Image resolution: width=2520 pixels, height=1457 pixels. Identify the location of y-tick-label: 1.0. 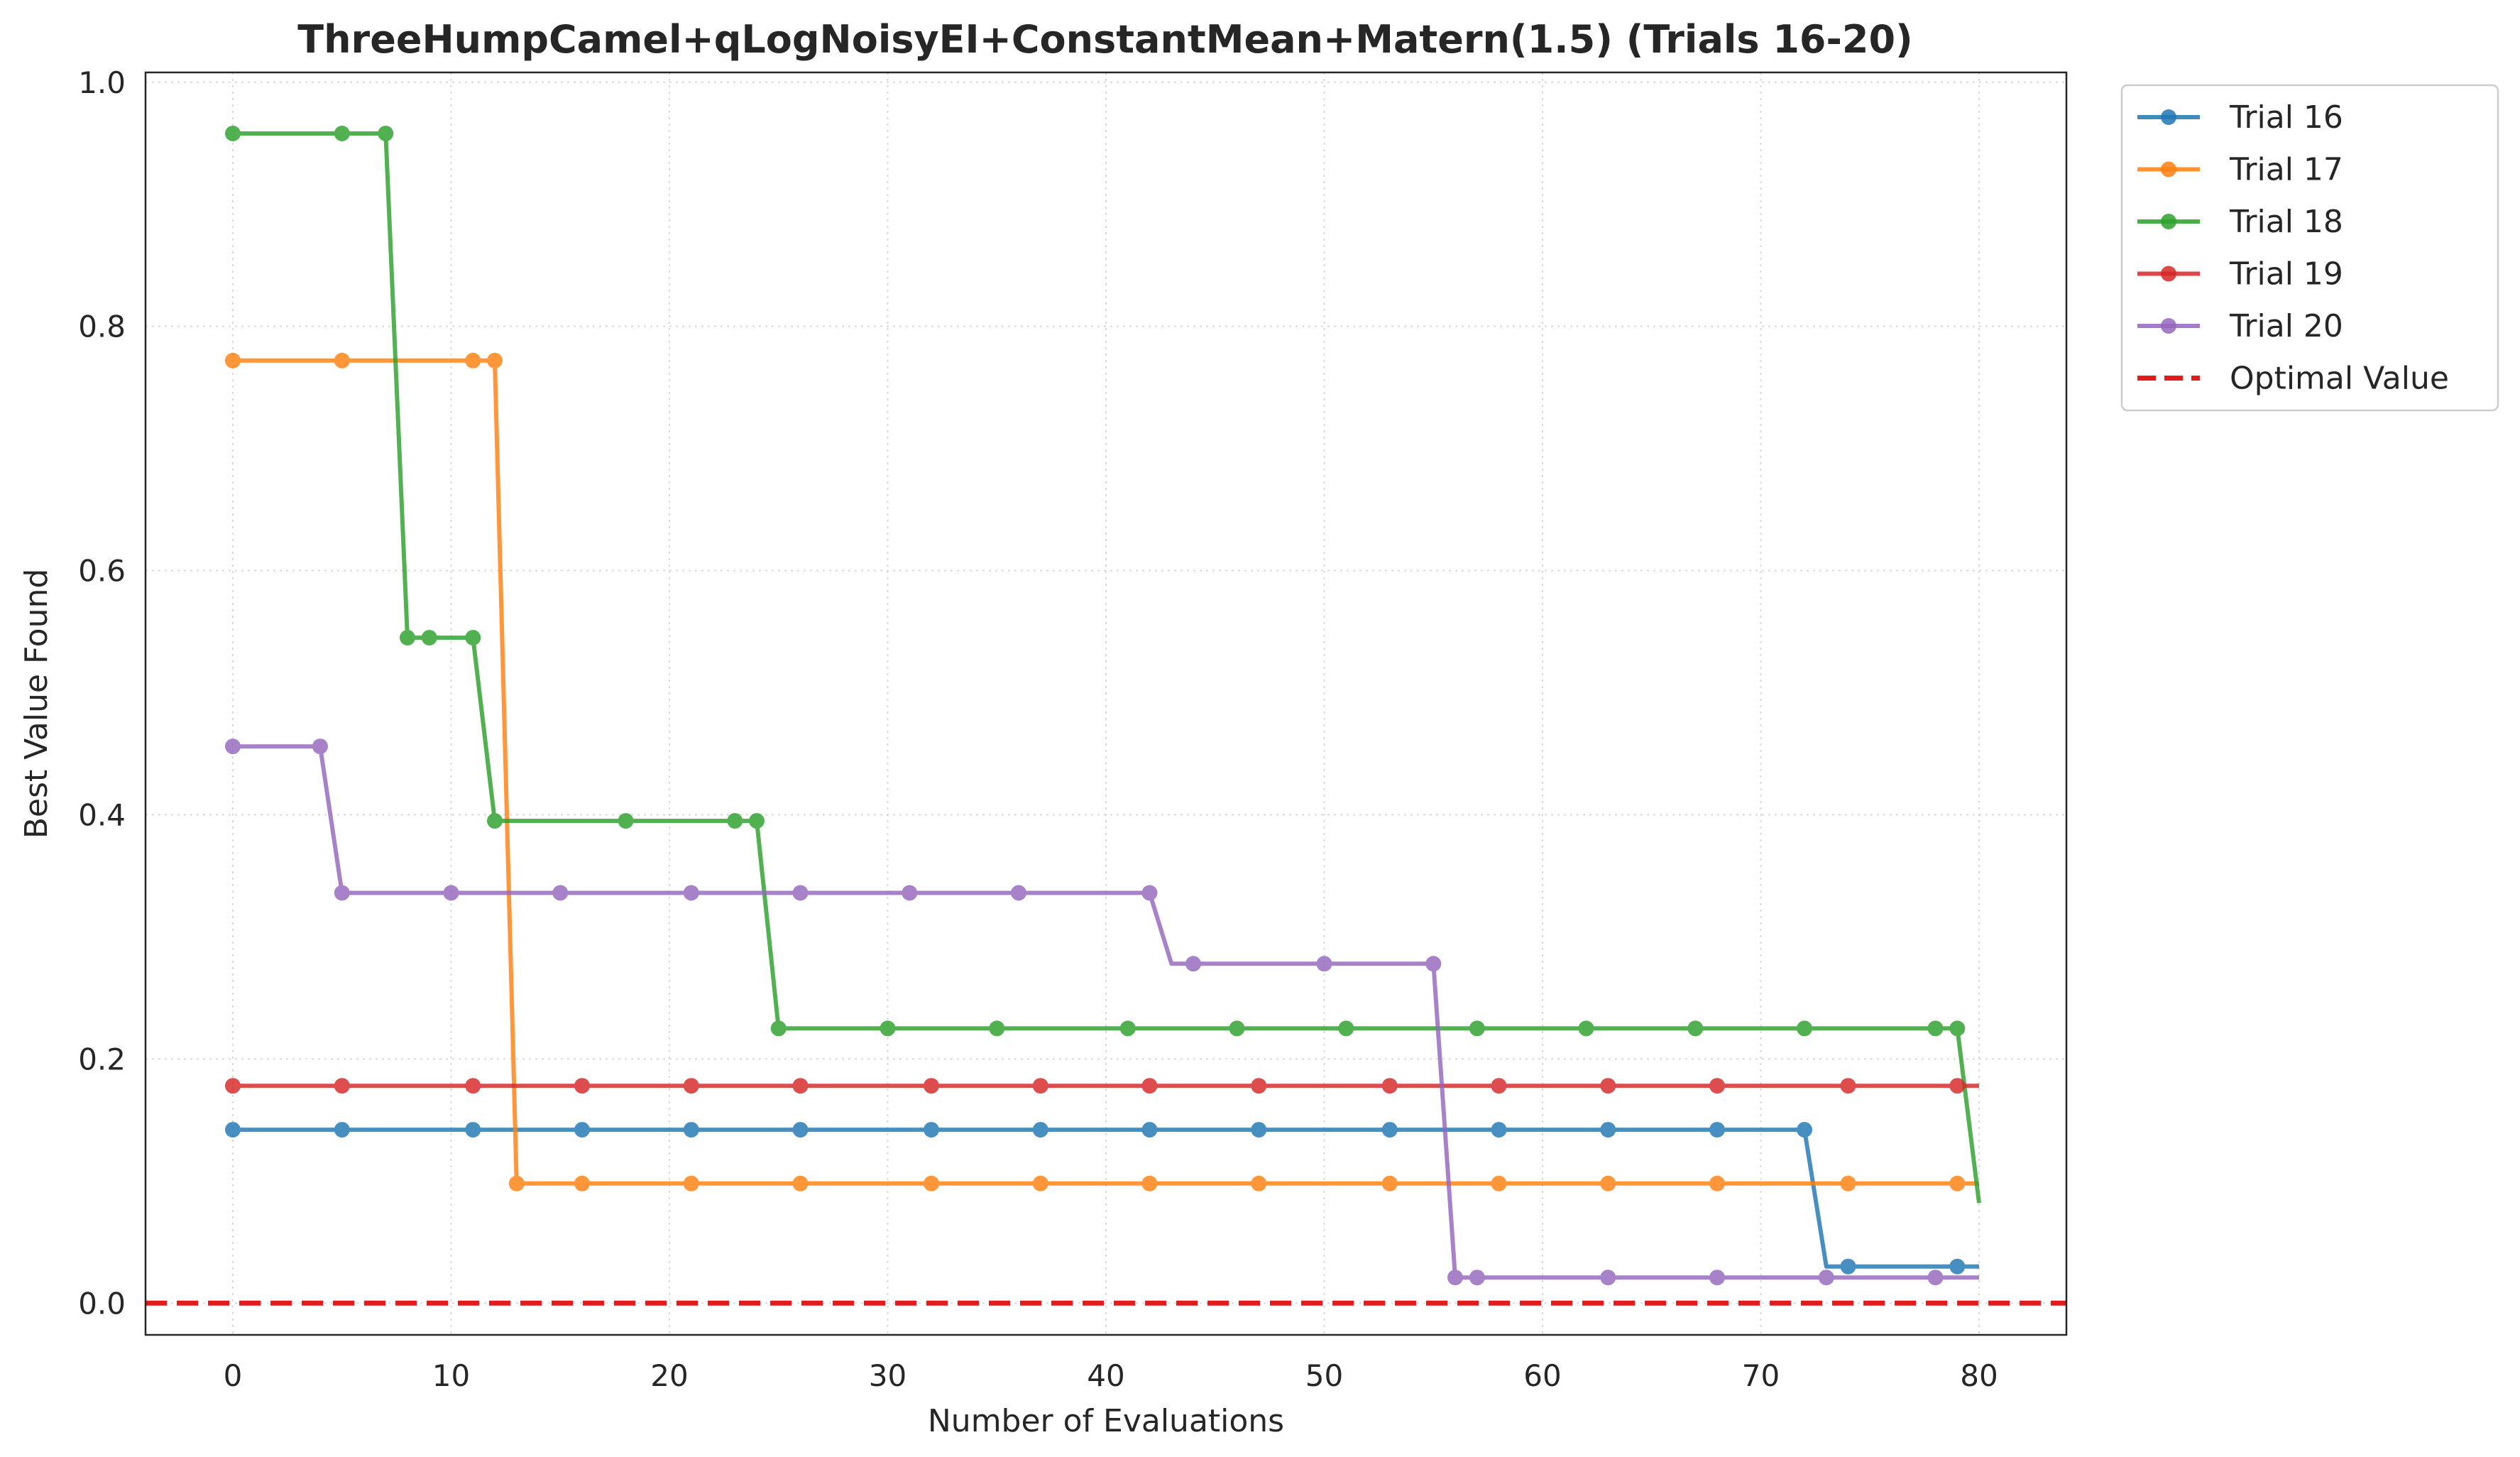
(102, 82).